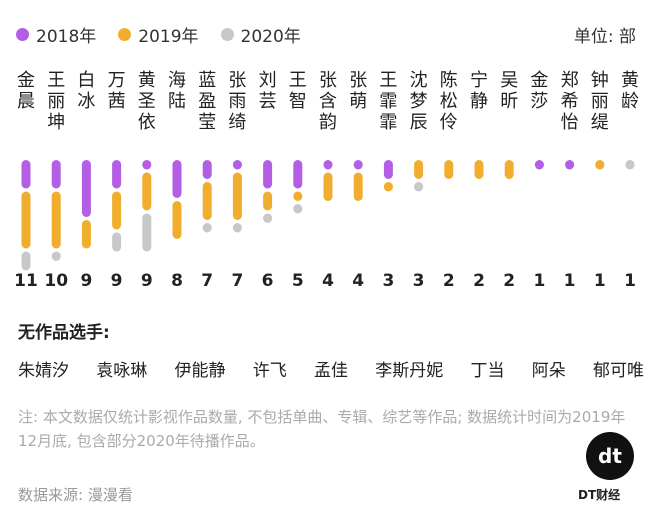 The height and width of the screenshot is (516, 662). What do you see at coordinates (207, 80) in the screenshot?
I see `category-char: 蓝` at bounding box center [207, 80].